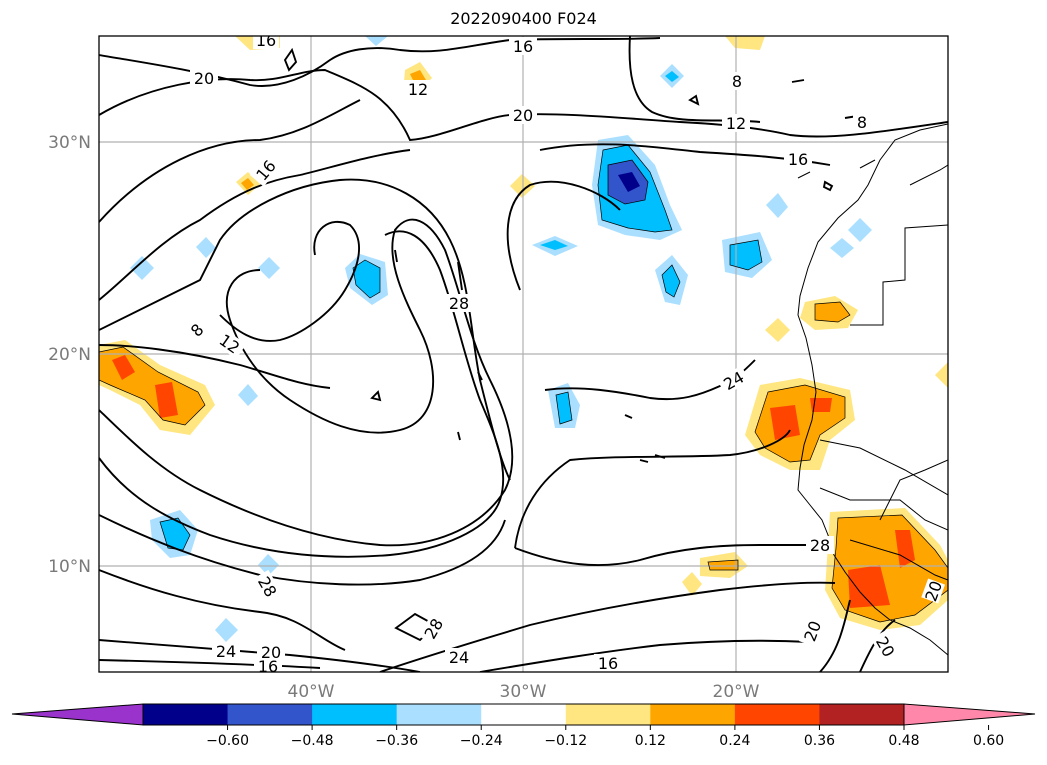  What do you see at coordinates (481, 741) in the screenshot?
I see `colorbar-tick-label: −0.24` at bounding box center [481, 741].